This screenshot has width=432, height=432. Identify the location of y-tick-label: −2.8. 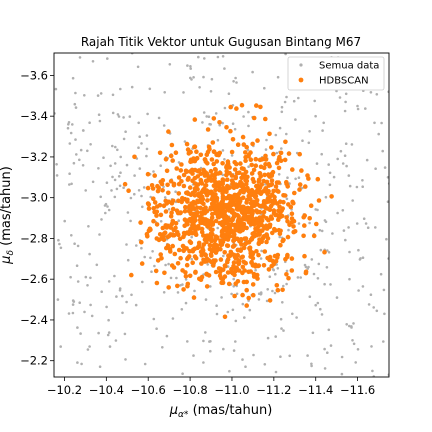
(34, 238).